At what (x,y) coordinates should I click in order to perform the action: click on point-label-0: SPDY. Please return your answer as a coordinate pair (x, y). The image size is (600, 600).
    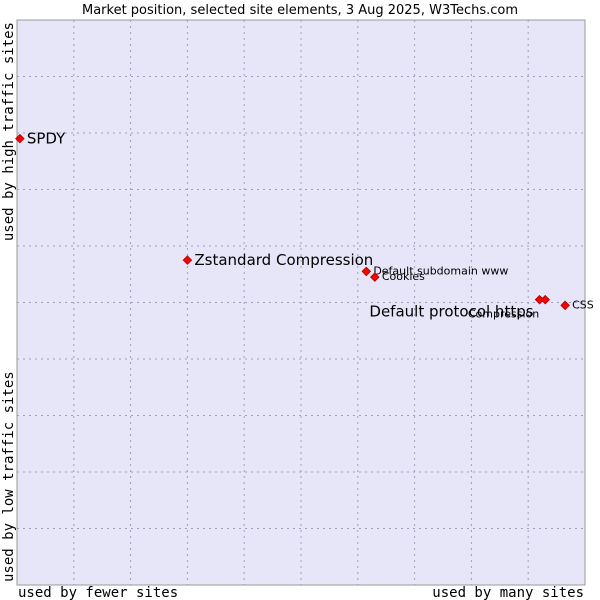
    Looking at the image, I should click on (46, 139).